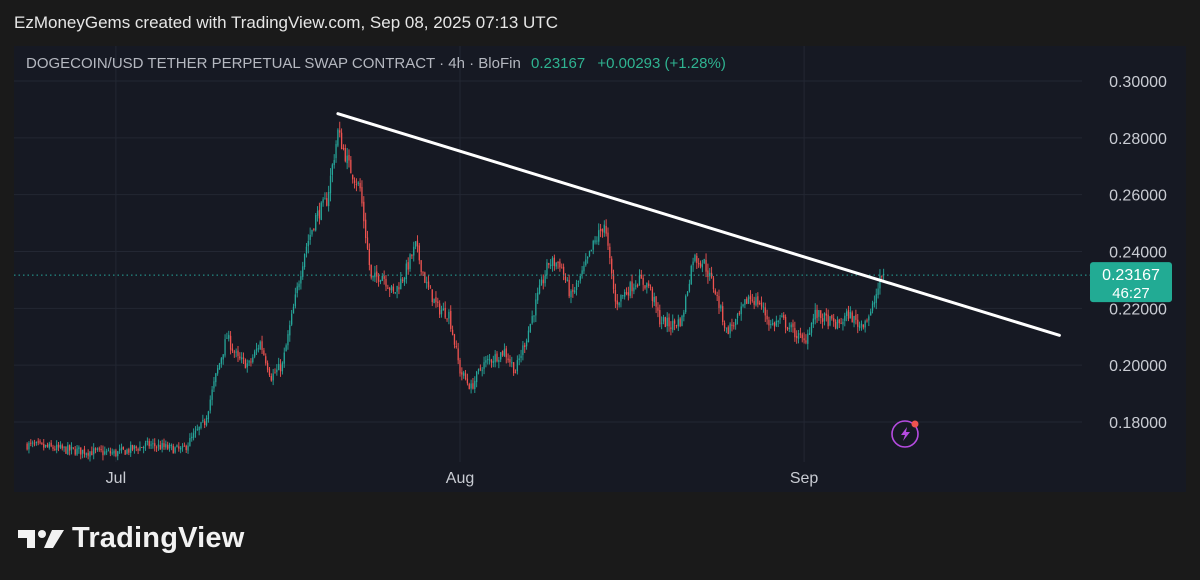 The width and height of the screenshot is (1200, 580). What do you see at coordinates (131, 538) in the screenshot?
I see `tradingview-brand: TradingView` at bounding box center [131, 538].